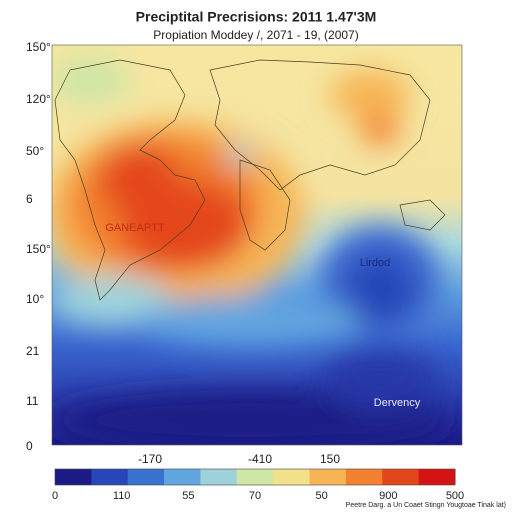 This screenshot has height=512, width=512. Describe the element at coordinates (188, 496) in the screenshot. I see `colorbar-label: 55` at that location.